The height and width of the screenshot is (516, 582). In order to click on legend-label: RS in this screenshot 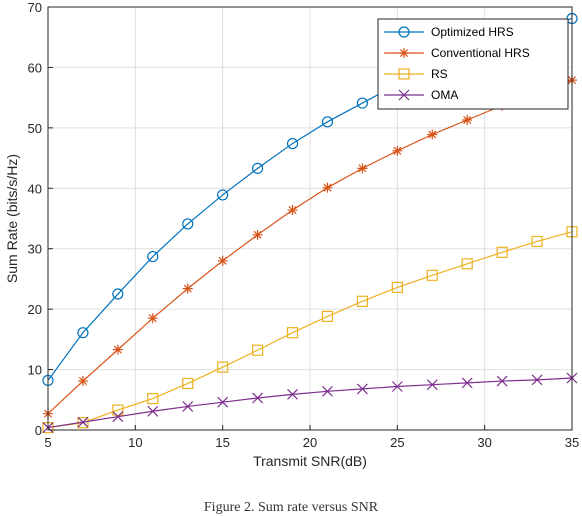, I will do `click(439, 74)`.